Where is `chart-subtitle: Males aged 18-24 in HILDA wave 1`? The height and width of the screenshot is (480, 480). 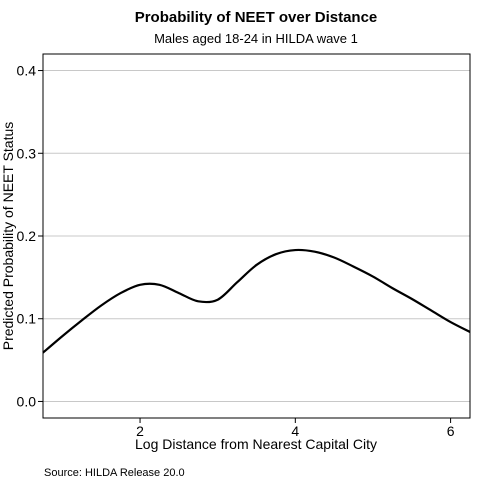
chart-subtitle: Males aged 18-24 in HILDA wave 1 is located at coordinates (256, 38).